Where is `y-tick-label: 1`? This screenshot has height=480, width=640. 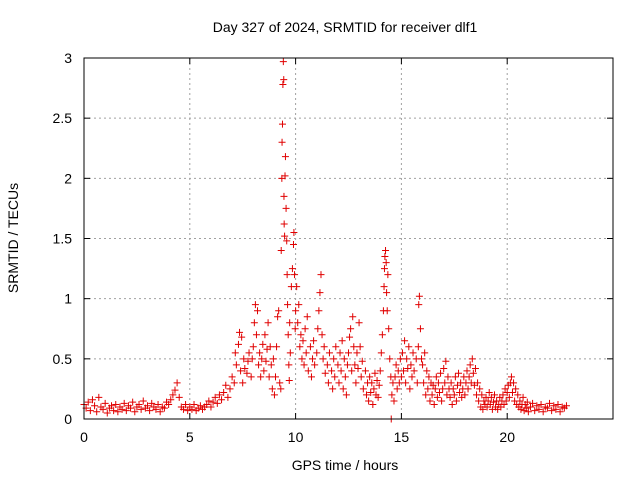
y-tick-label: 1 is located at coordinates (68, 299).